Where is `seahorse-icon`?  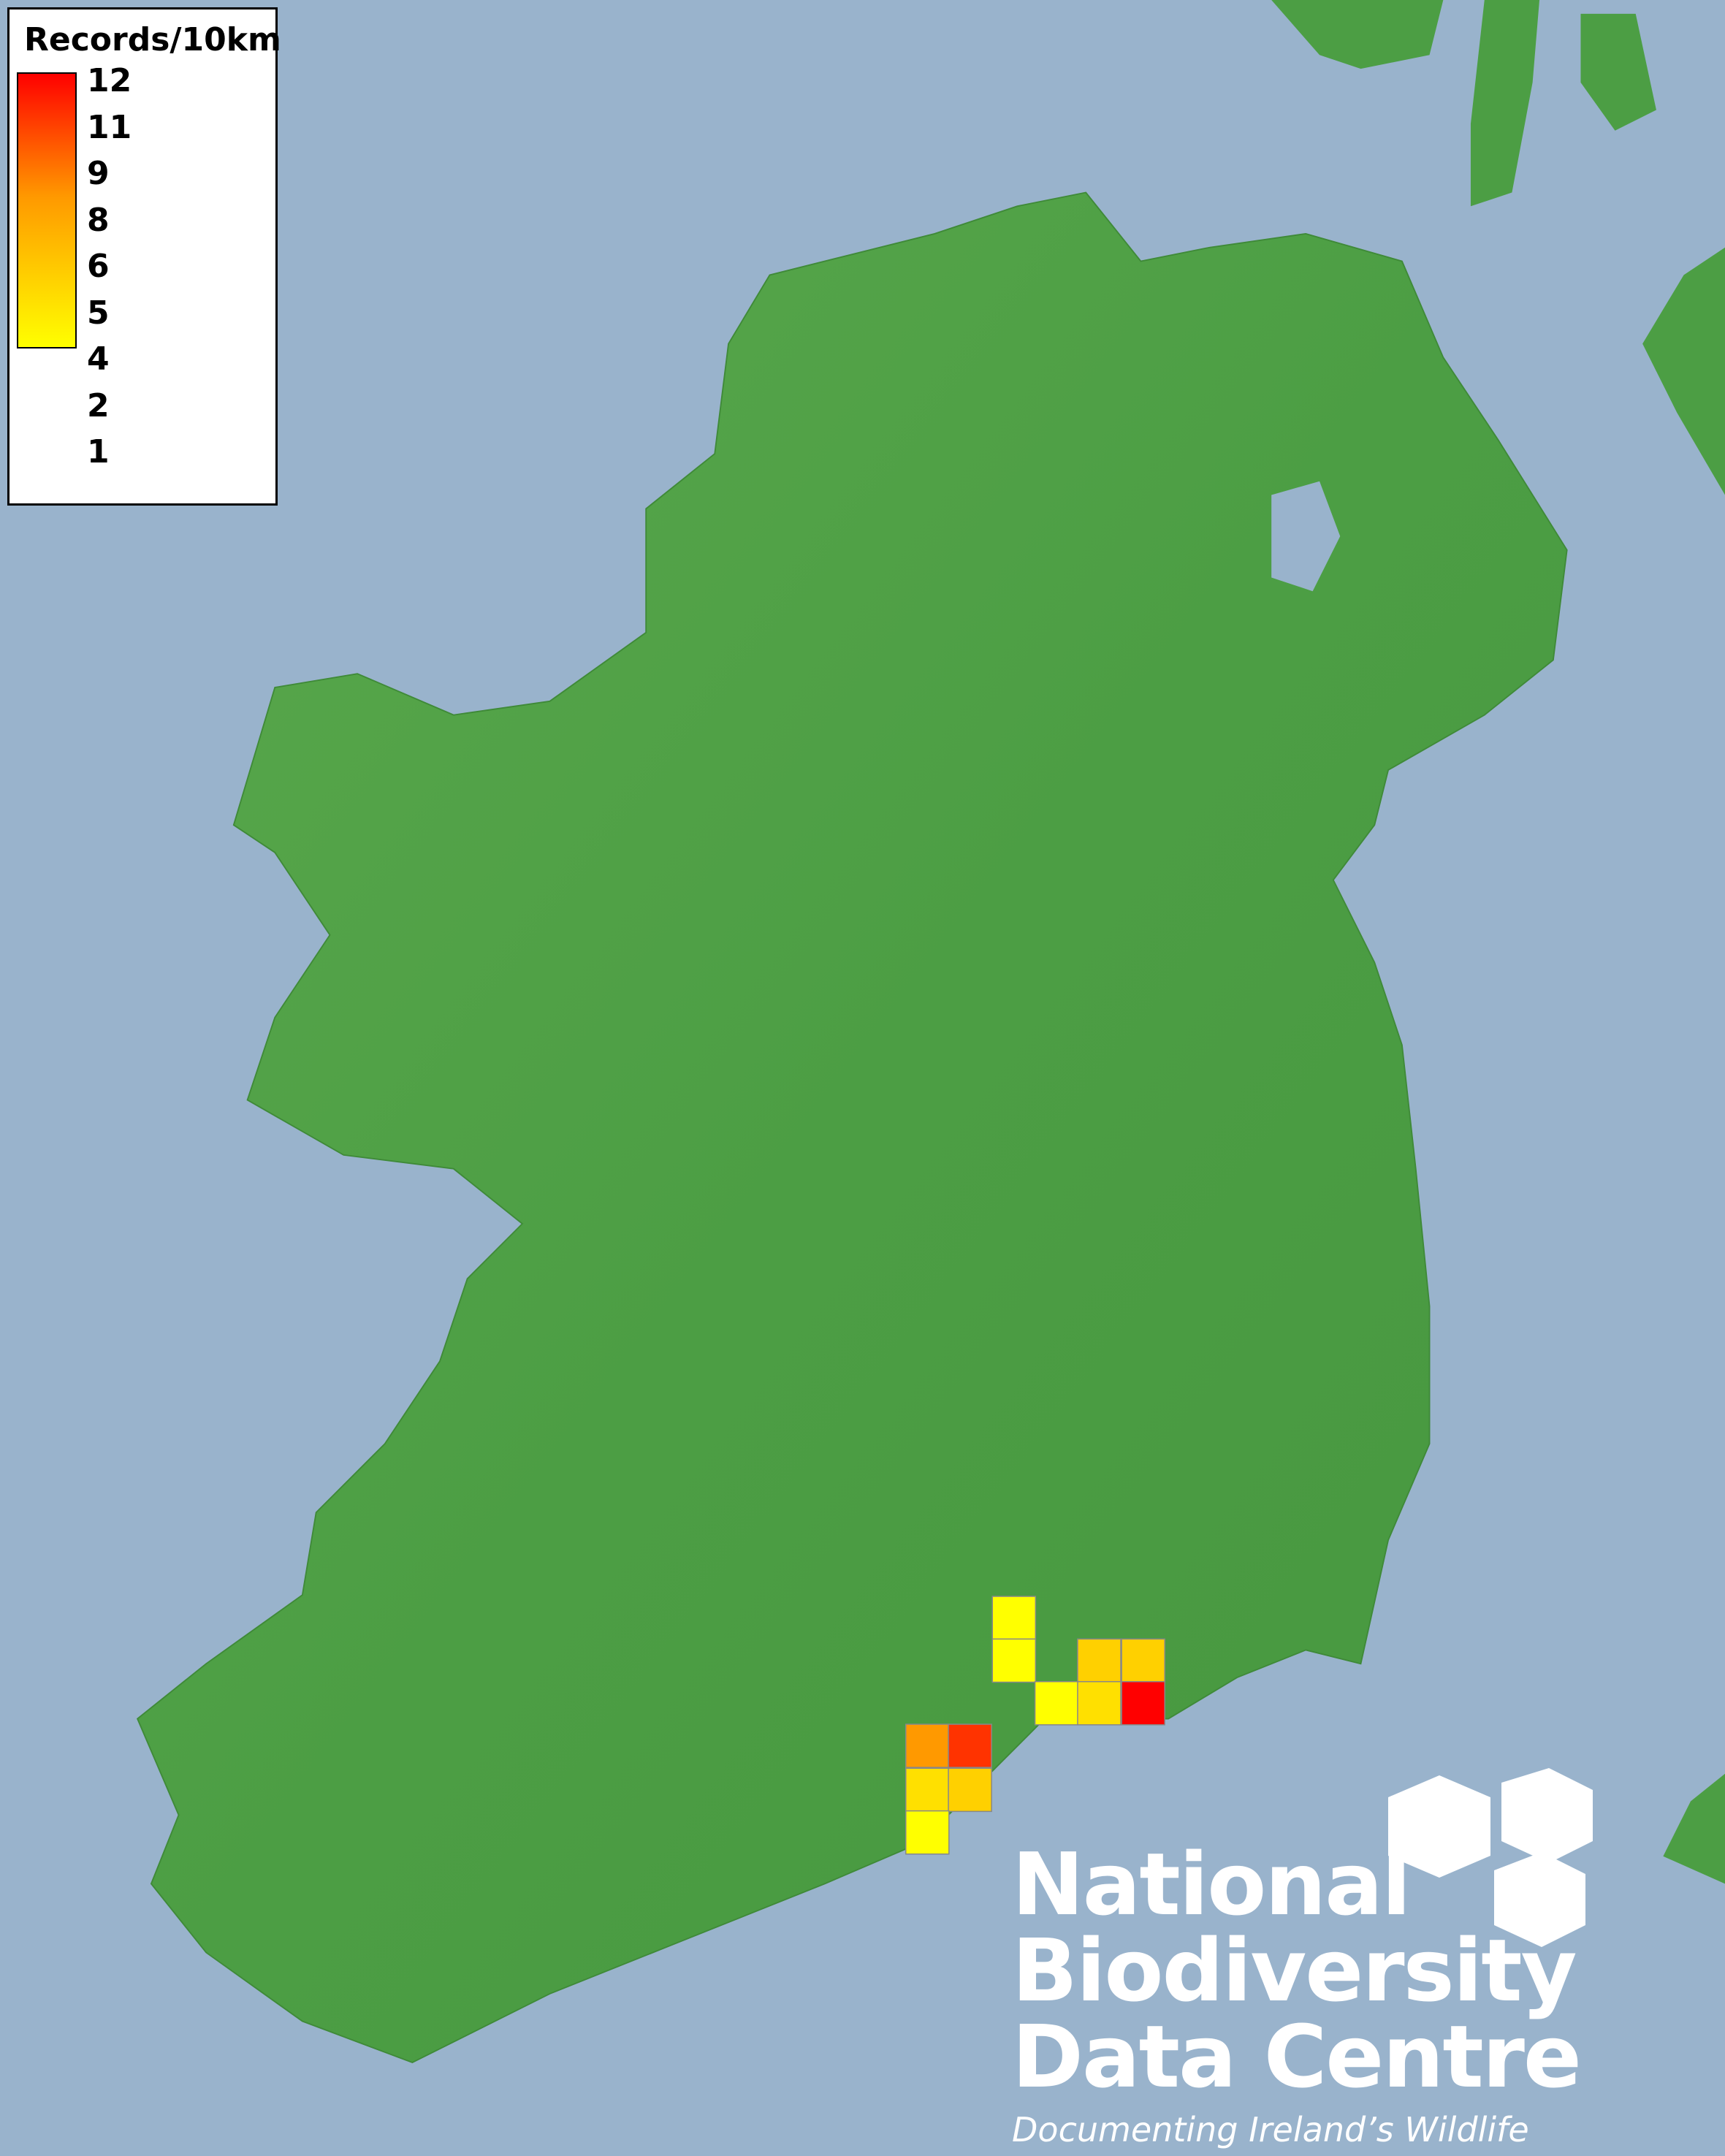
seahorse-icon is located at coordinates (1539, 1899).